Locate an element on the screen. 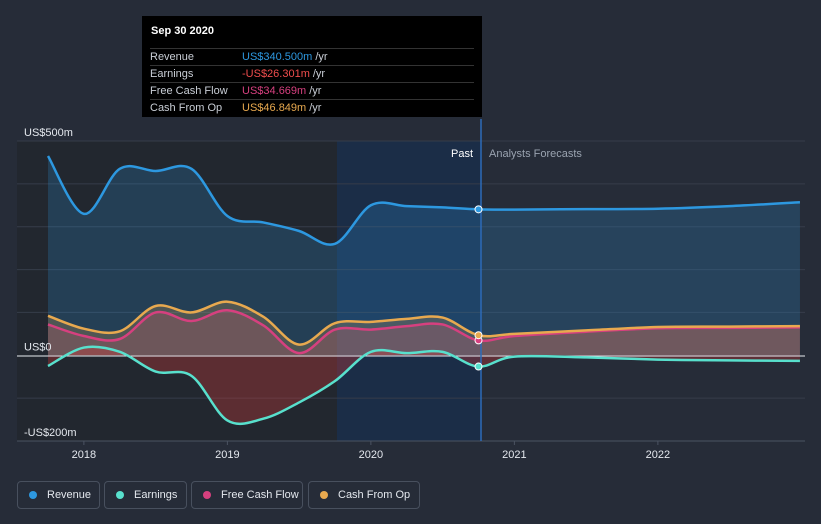 Image resolution: width=821 pixels, height=524 pixels. area-cash-from-op is located at coordinates (424, 328).